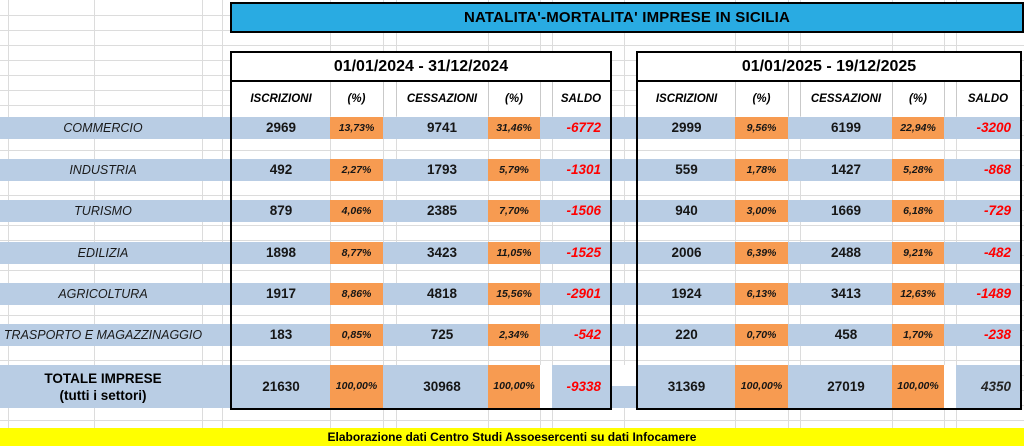 This screenshot has height=446, width=1024. I want to click on cell-2024-cessazioni-pct: 7,70%, so click(514, 211).